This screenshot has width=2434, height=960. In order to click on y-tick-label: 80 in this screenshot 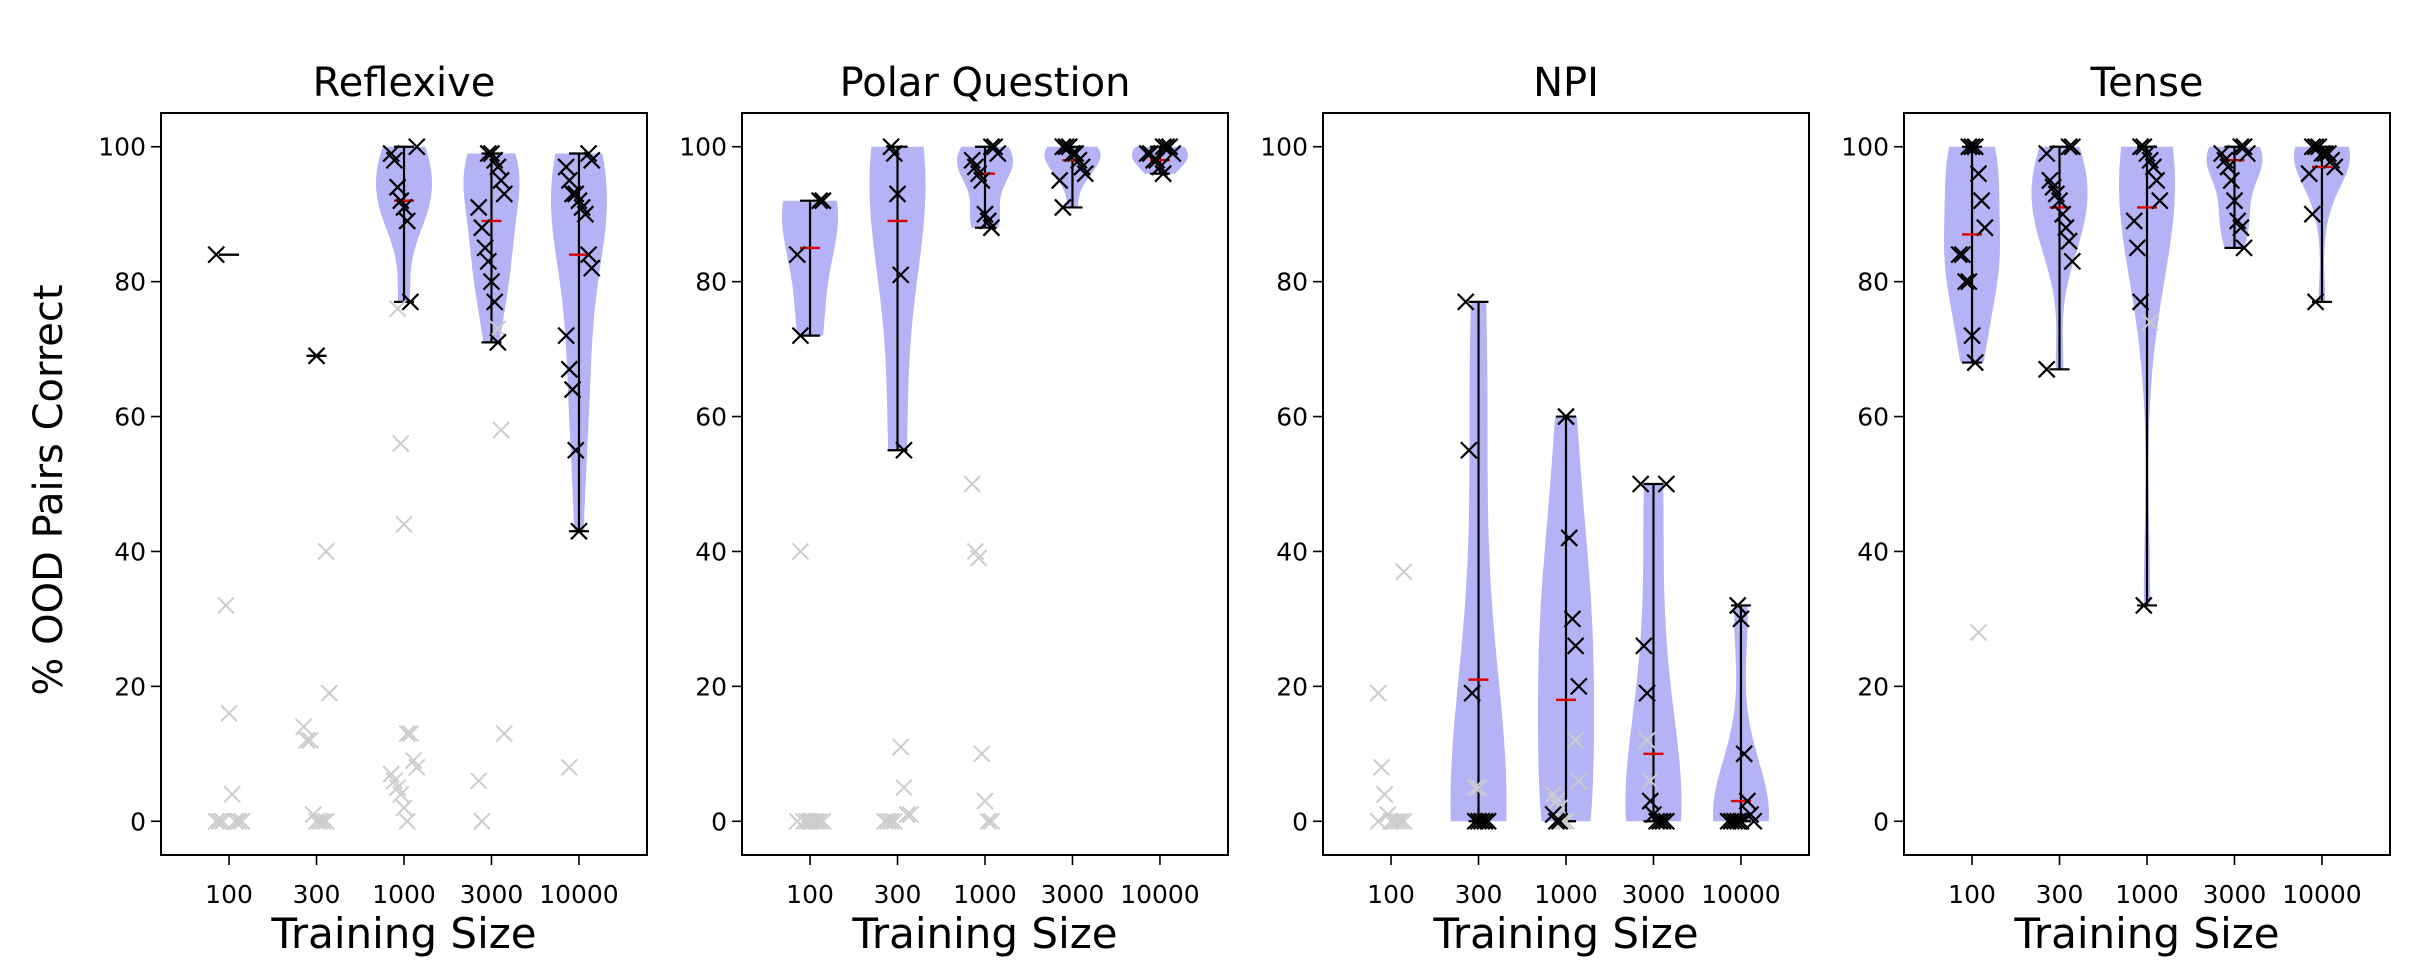, I will do `click(1873, 282)`.